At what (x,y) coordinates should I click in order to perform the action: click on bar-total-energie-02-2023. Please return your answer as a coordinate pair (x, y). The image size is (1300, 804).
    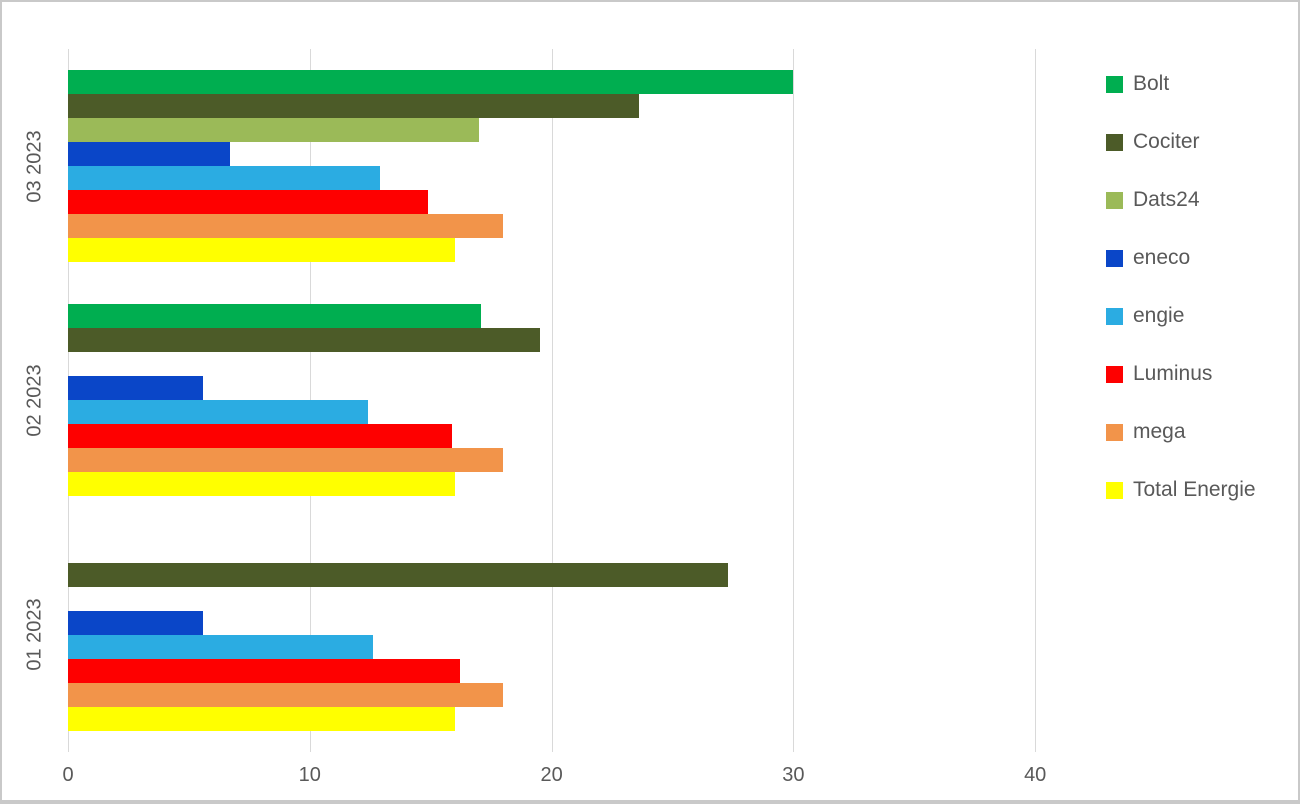
    Looking at the image, I should click on (261, 484).